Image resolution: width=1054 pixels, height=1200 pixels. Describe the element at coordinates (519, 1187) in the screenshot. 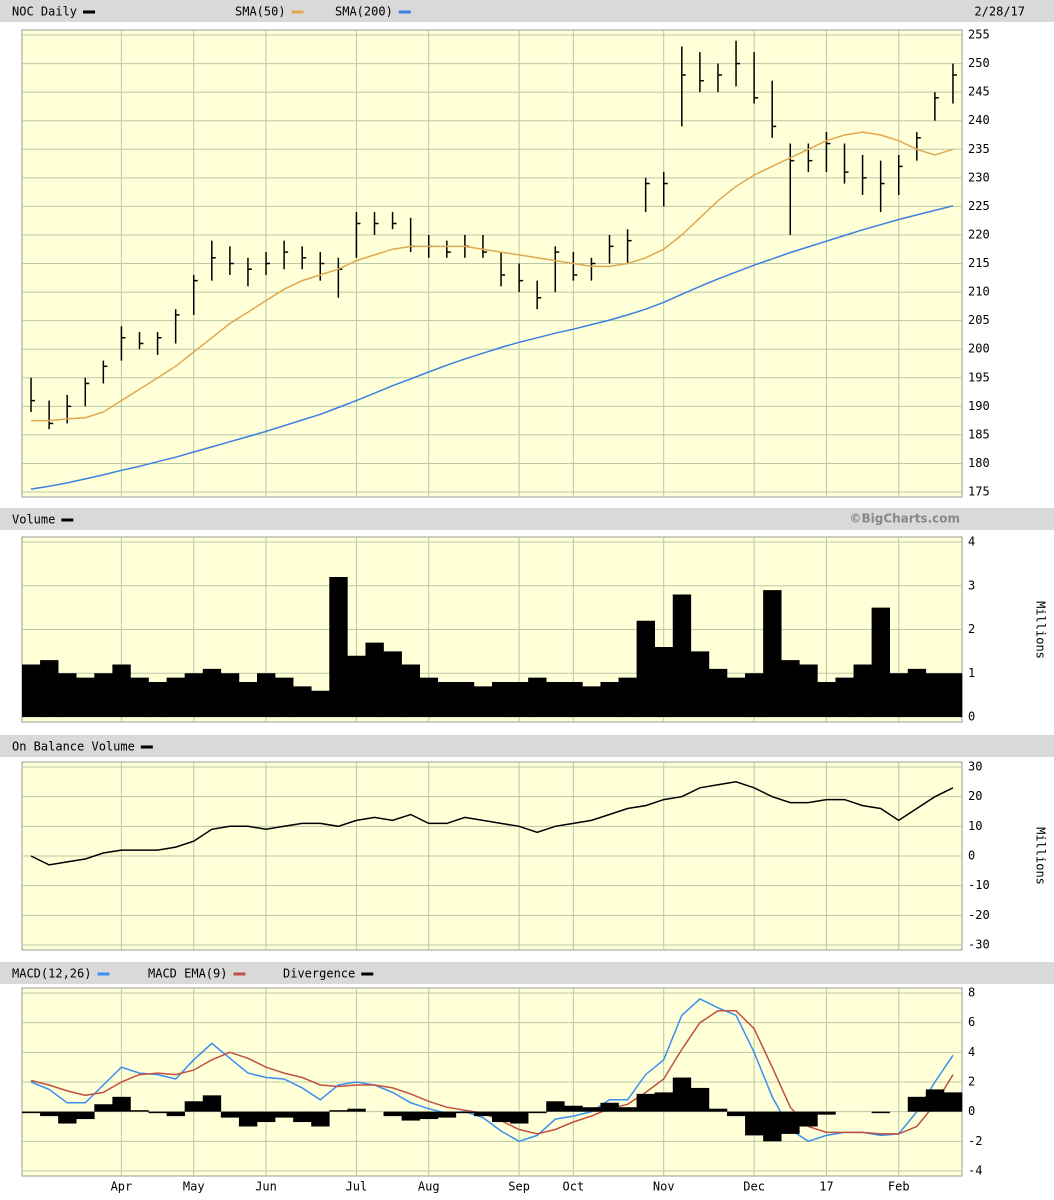

I see `x-tick-label: Sep` at that location.